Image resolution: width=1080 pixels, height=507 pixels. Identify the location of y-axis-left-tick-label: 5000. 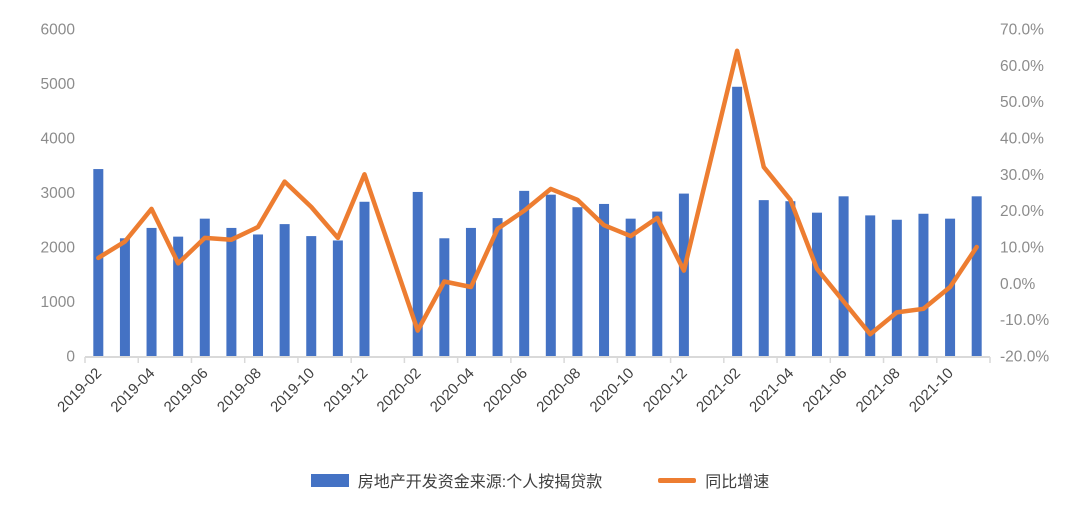
(58, 84).